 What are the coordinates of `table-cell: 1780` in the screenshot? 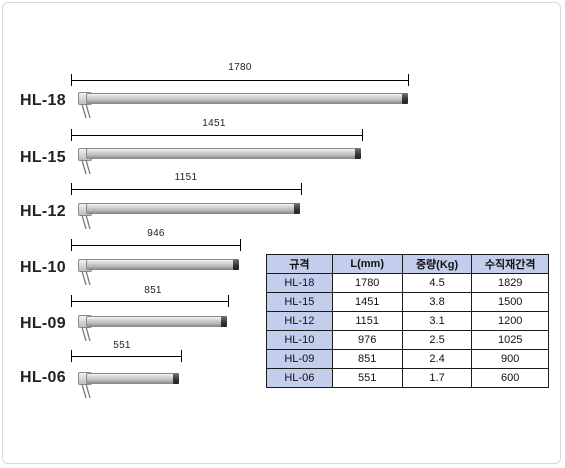 It's located at (367, 283).